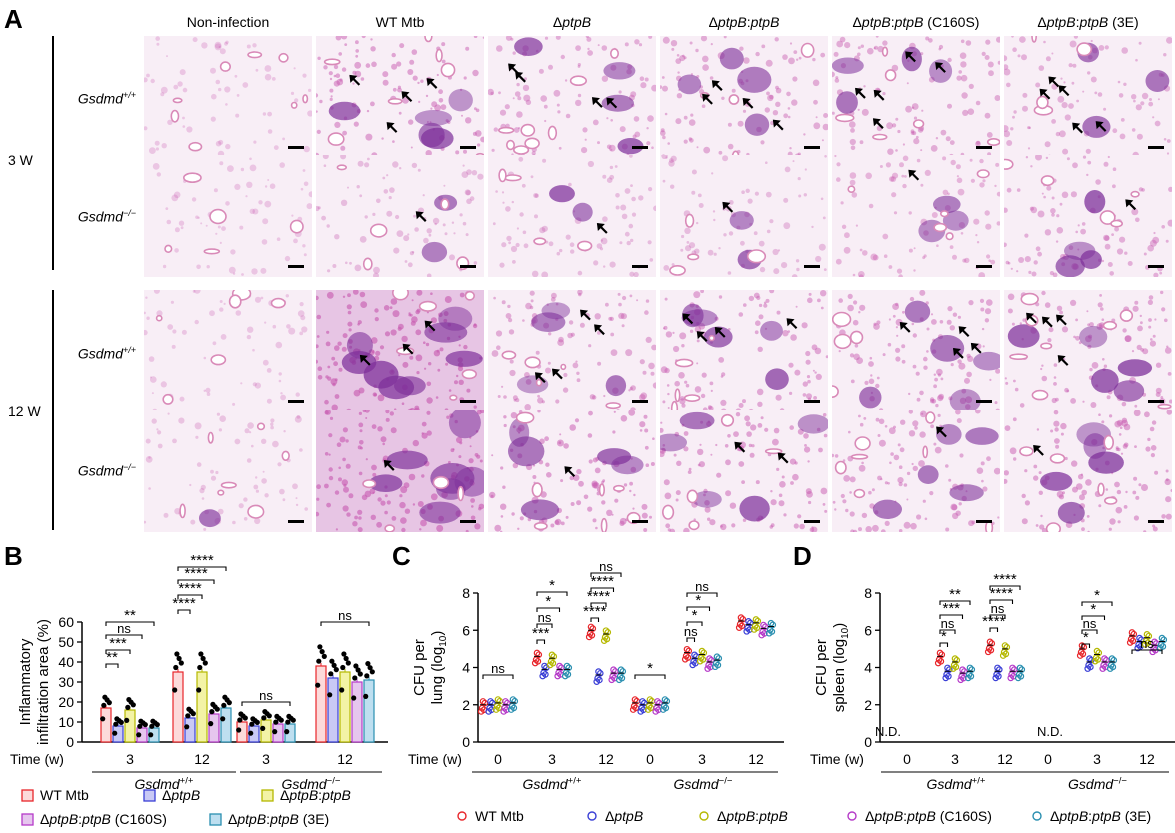 The height and width of the screenshot is (833, 1175). Describe the element at coordinates (66, 622) in the screenshot. I see `y-tick-label: 60` at that location.